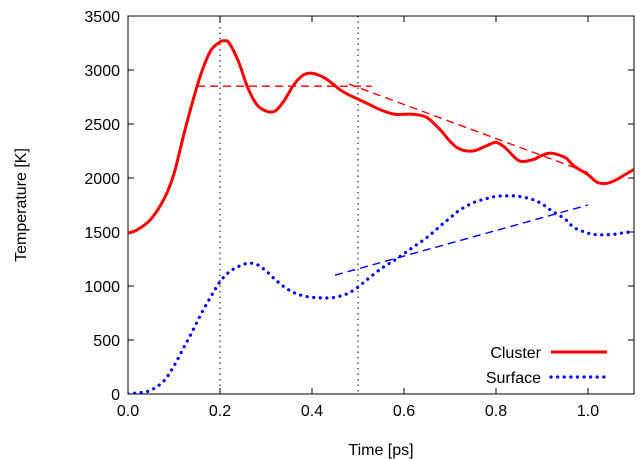  I want to click on x-tick-label: 0.4, so click(312, 411).